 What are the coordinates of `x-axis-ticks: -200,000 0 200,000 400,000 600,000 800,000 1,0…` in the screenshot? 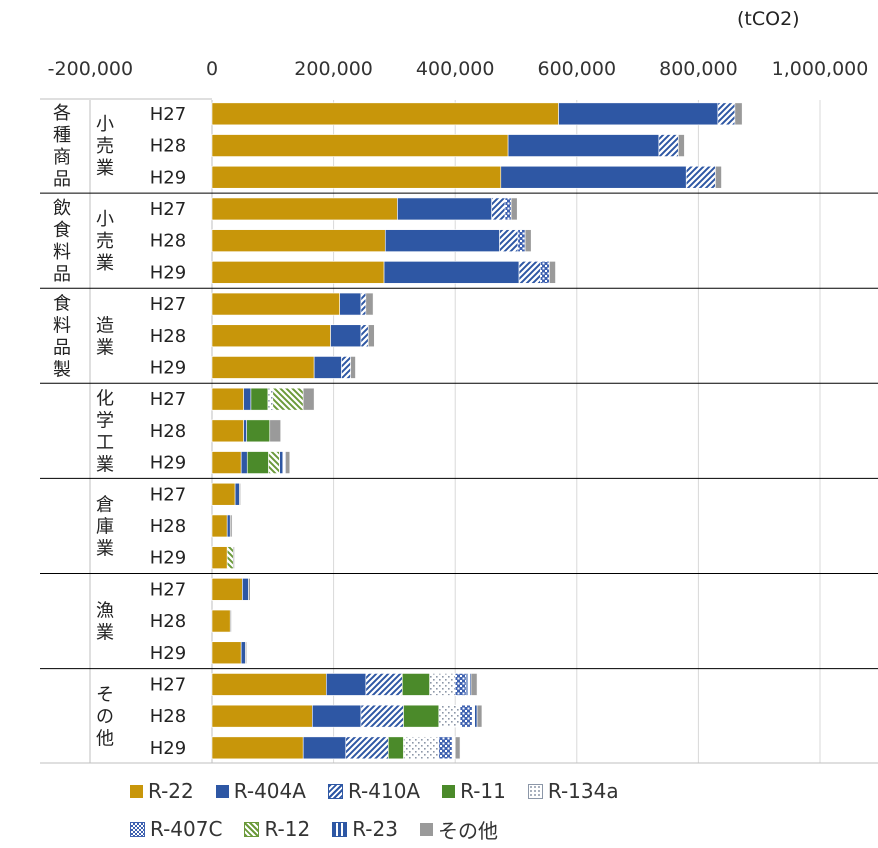 It's located at (458, 69).